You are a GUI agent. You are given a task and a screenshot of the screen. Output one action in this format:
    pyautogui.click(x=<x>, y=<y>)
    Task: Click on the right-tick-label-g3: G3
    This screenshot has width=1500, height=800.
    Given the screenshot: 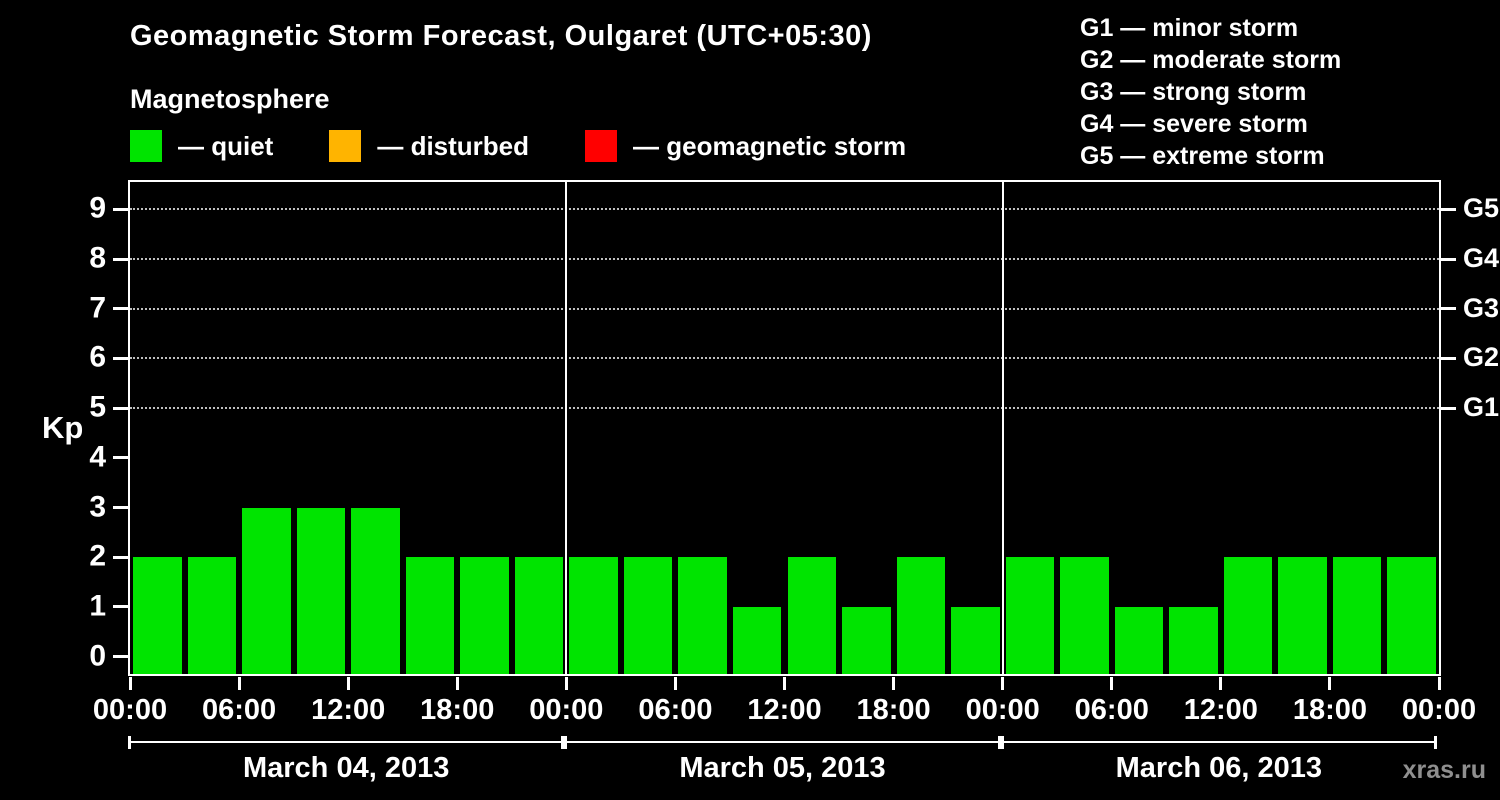 What is the action you would take?
    pyautogui.click(x=1481, y=307)
    